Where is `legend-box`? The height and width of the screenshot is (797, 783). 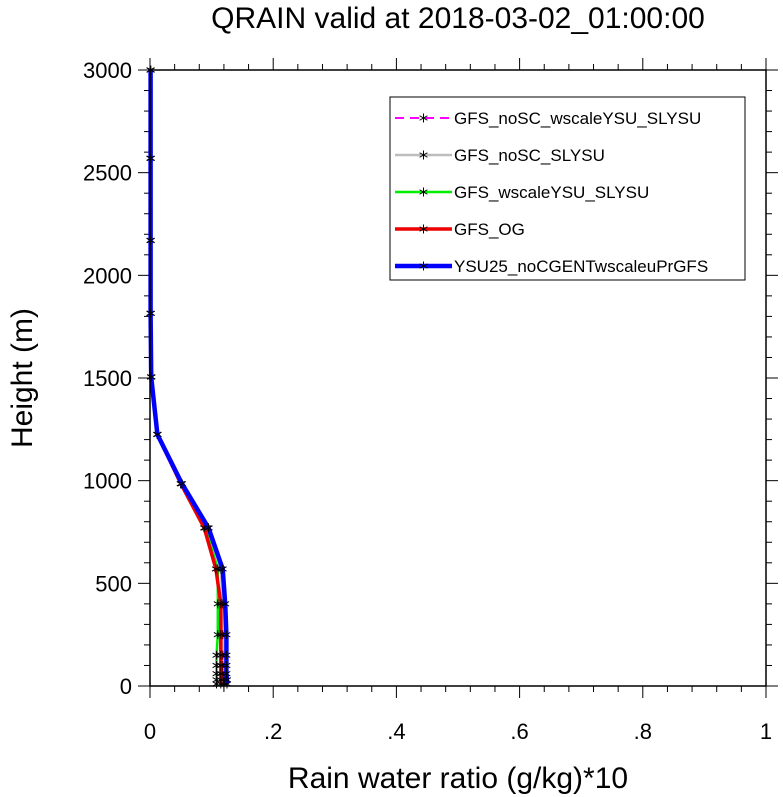
legend-box is located at coordinates (567, 188).